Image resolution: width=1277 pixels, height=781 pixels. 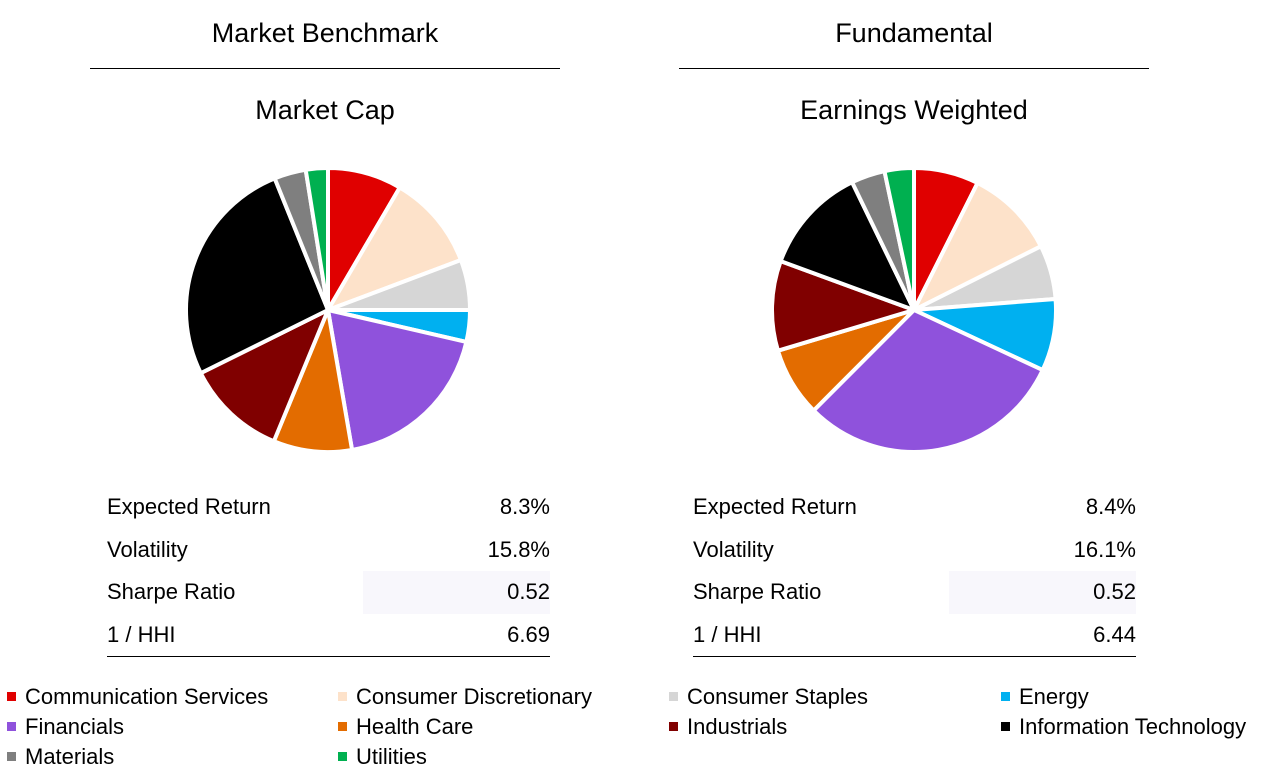 I want to click on legend-item: Information Technology, so click(x=1123, y=727).